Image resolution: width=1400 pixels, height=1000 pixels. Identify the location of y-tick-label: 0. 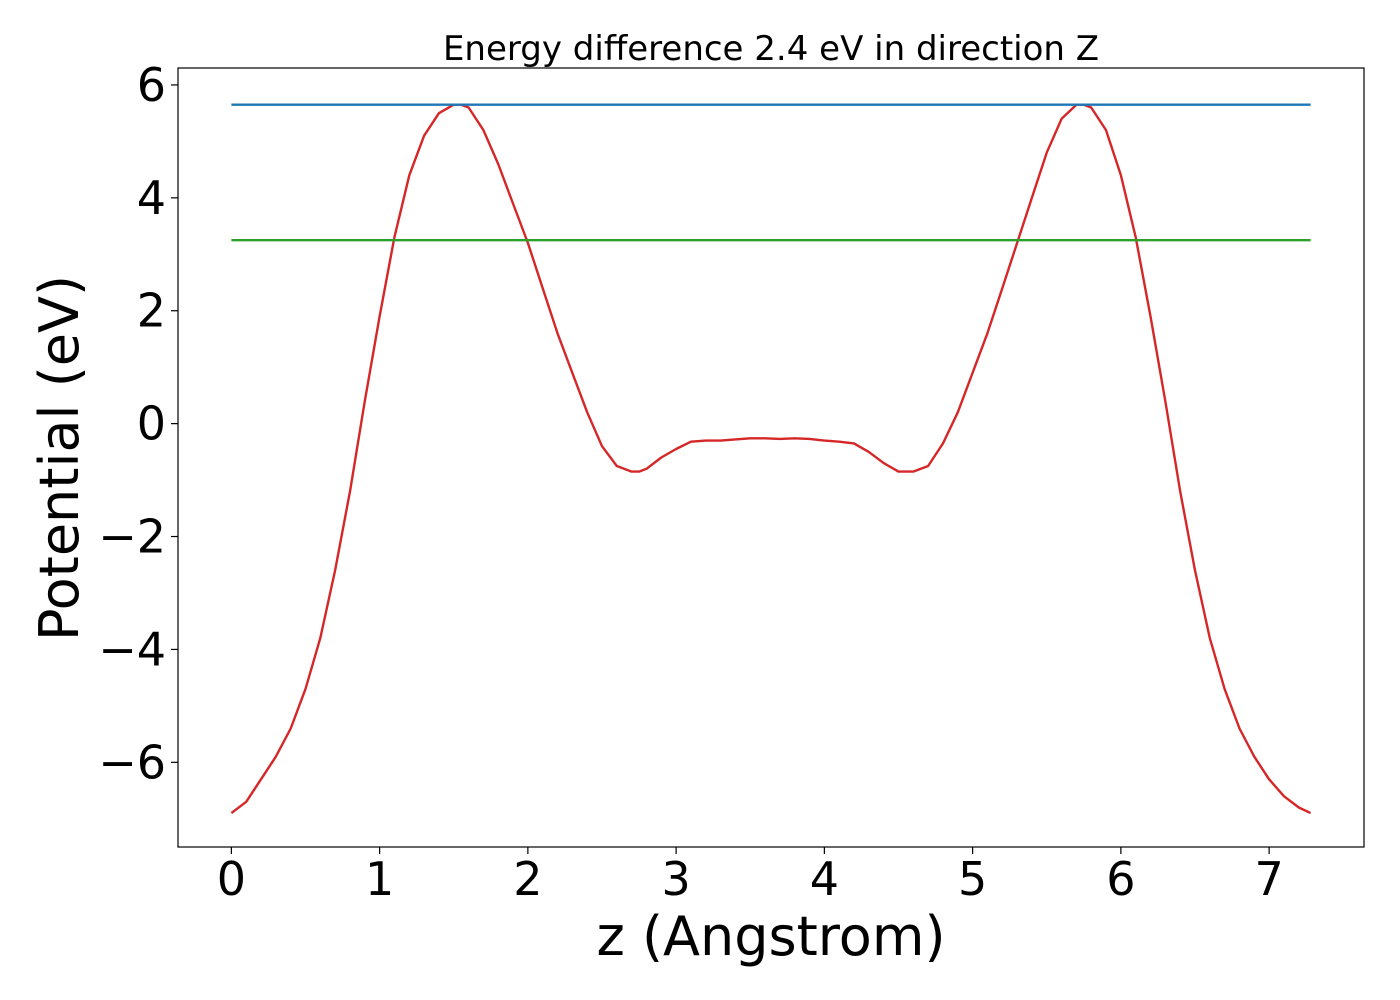
(151, 424).